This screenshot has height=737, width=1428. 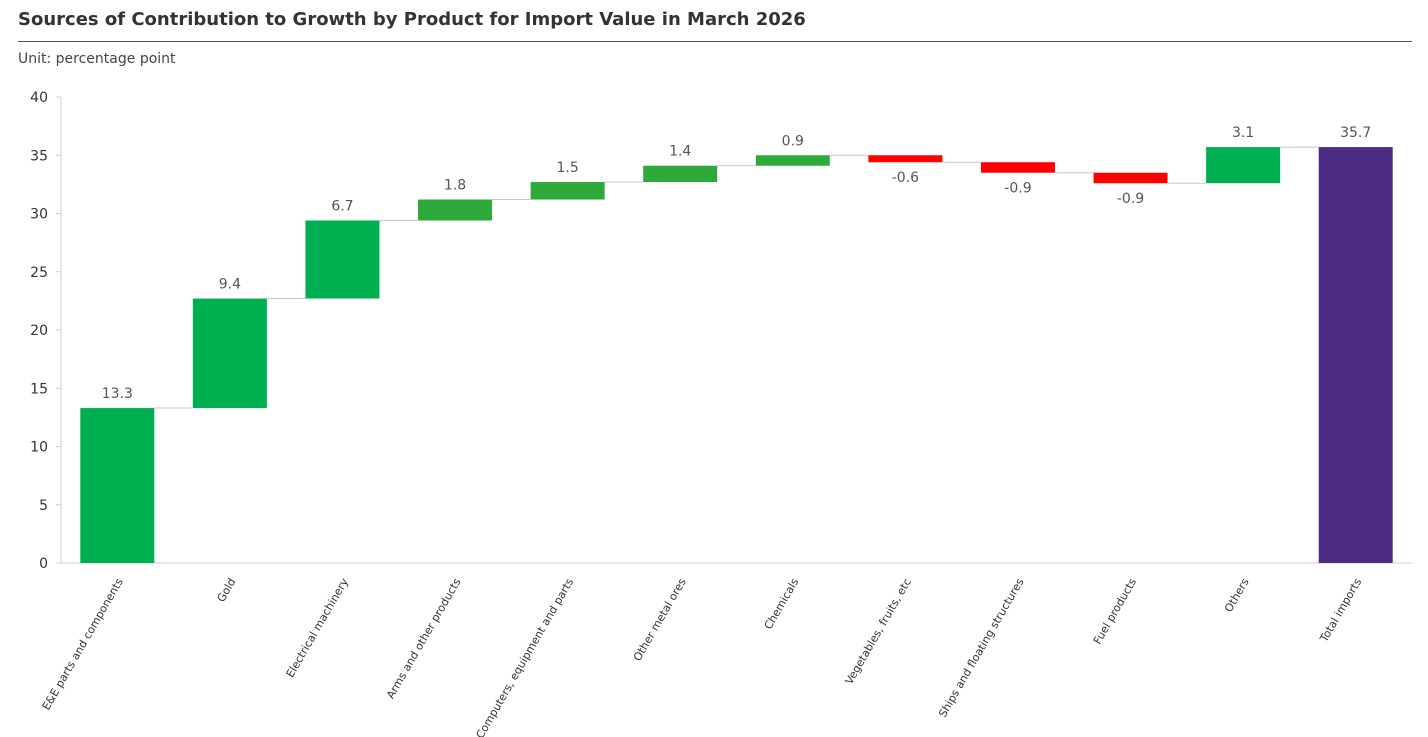 I want to click on data-label: 1.5, so click(x=567, y=168).